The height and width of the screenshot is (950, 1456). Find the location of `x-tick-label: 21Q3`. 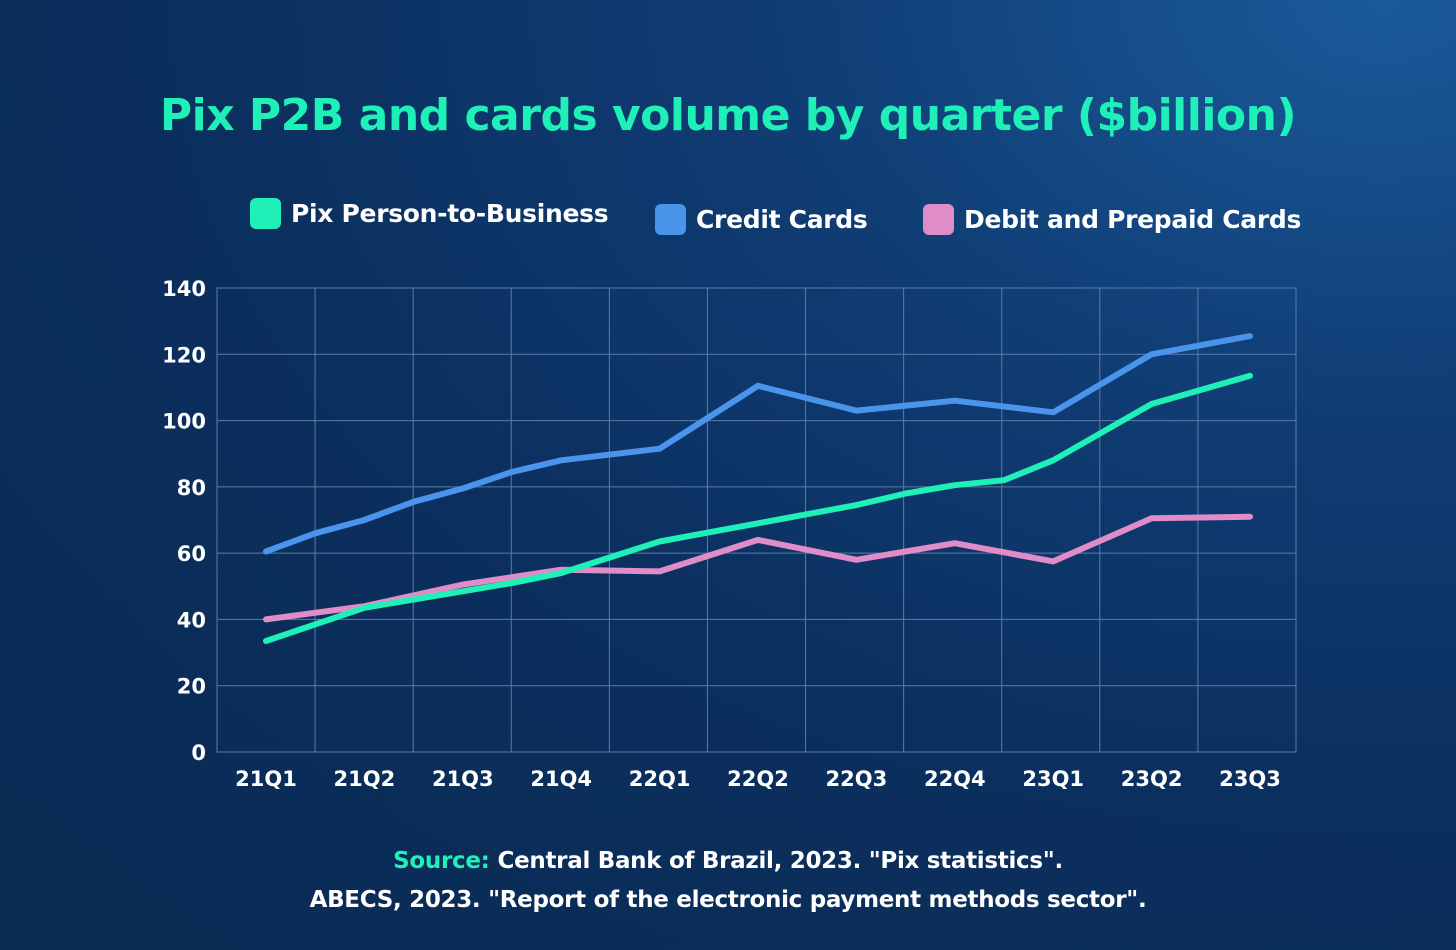

x-tick-label: 21Q3 is located at coordinates (463, 779).